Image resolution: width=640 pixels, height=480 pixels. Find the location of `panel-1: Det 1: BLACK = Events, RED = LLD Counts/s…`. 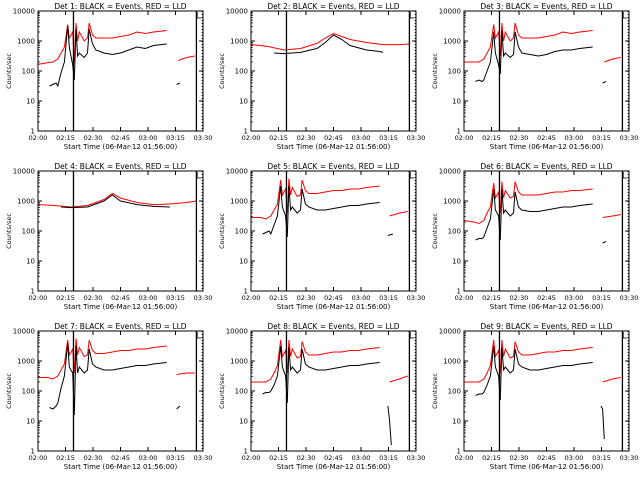

panel-1: Det 1: BLACK = Events, RED = LLD Counts/s… is located at coordinates (108, 76).